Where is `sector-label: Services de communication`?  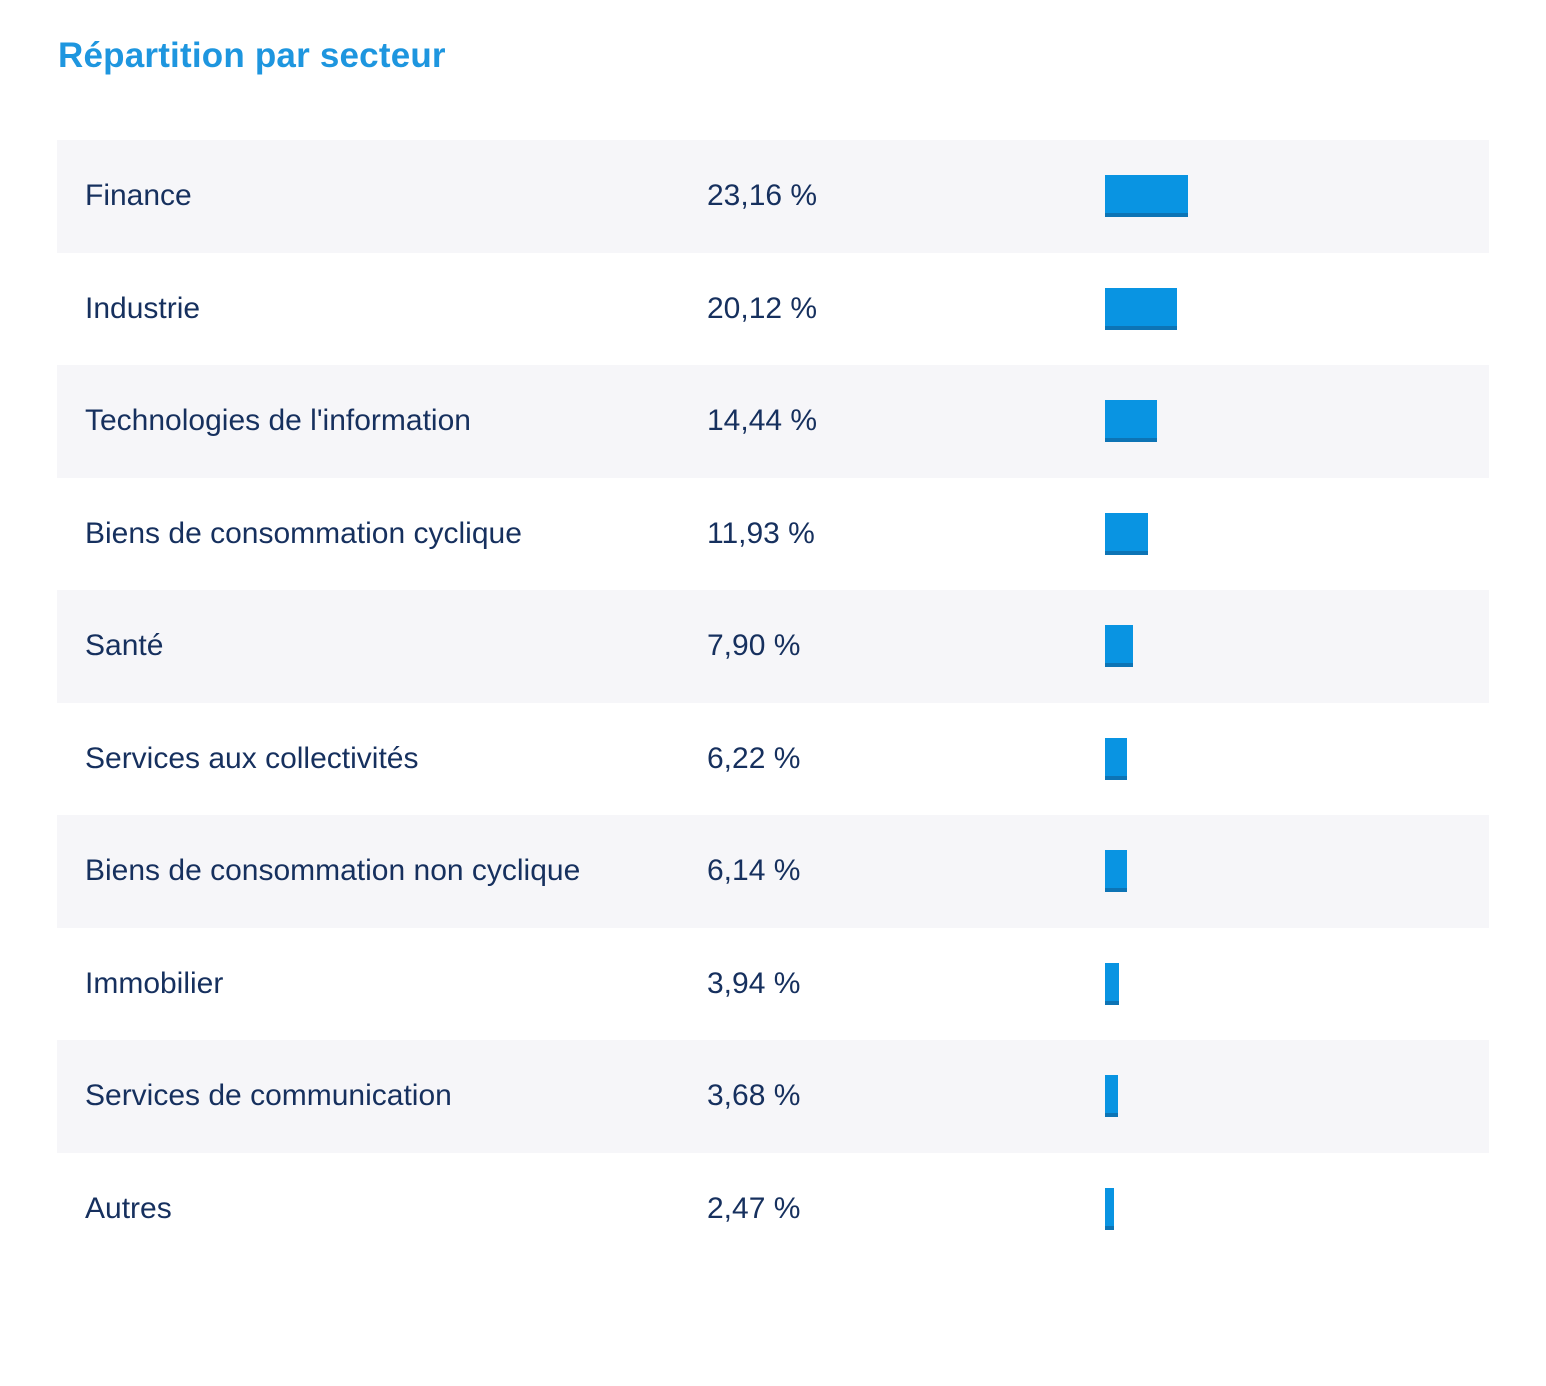 sector-label: Services de communication is located at coordinates (268, 1096).